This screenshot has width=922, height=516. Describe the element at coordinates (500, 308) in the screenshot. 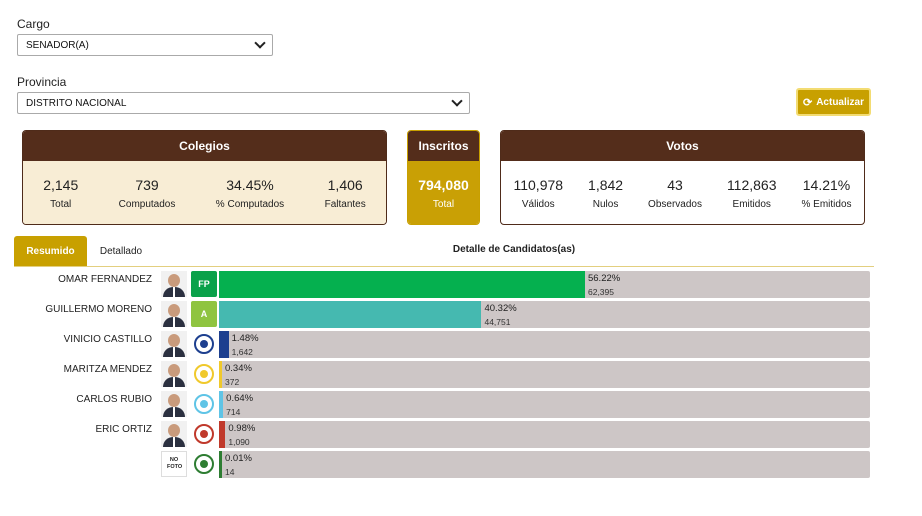

I see `vote-percent: 40.32%` at that location.